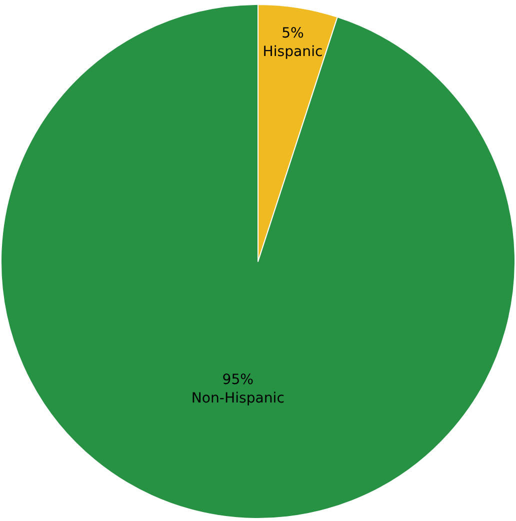 This screenshot has width=516, height=521. What do you see at coordinates (237, 398) in the screenshot?
I see `slice-label: Non-Hispanic` at bounding box center [237, 398].